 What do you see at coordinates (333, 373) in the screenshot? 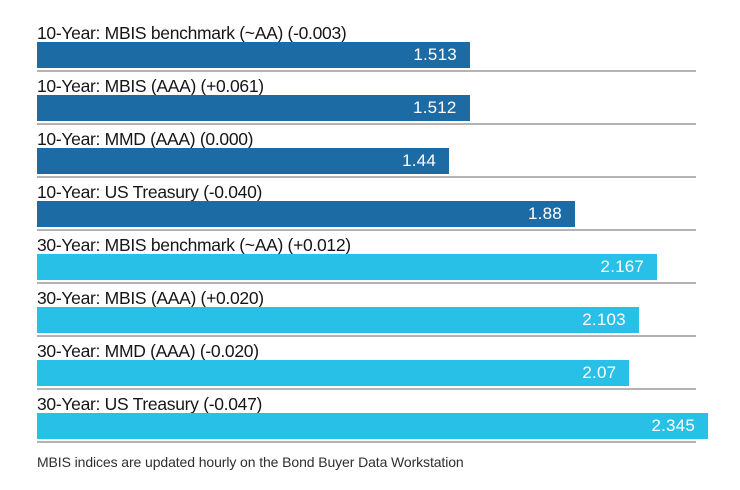
I see `bar: 2.07` at bounding box center [333, 373].